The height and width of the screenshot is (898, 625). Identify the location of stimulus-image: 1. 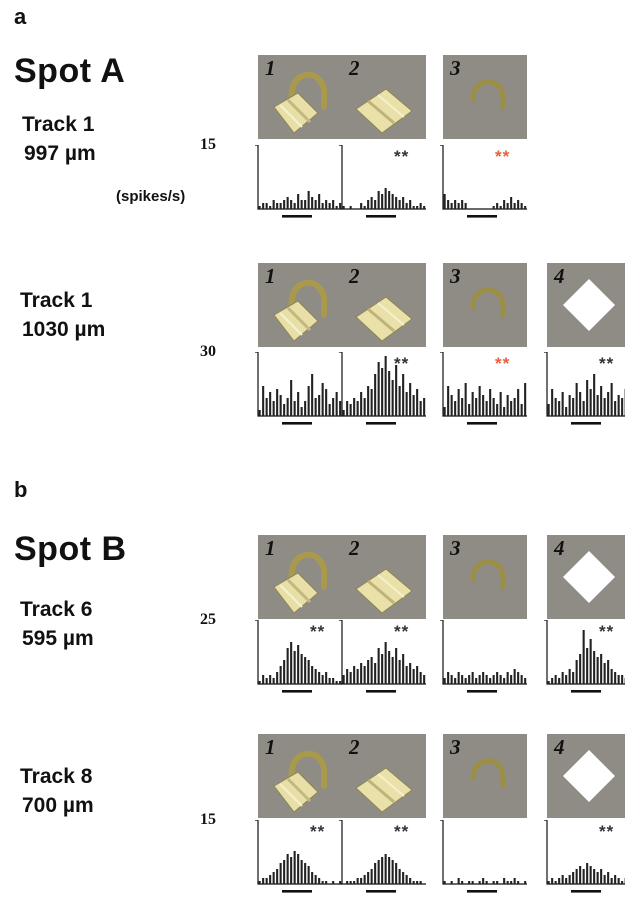
(300, 305).